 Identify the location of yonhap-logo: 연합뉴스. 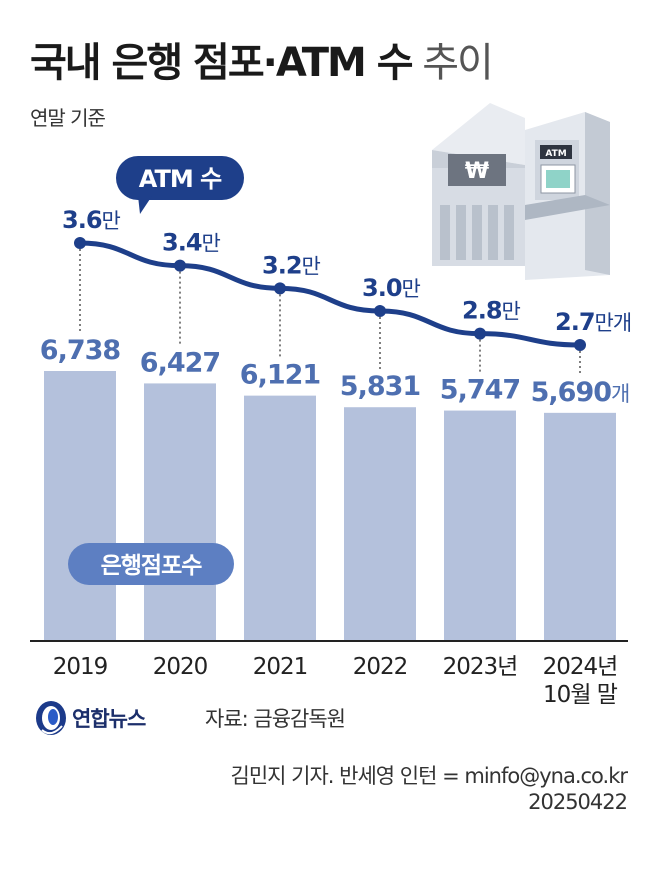
(90, 718).